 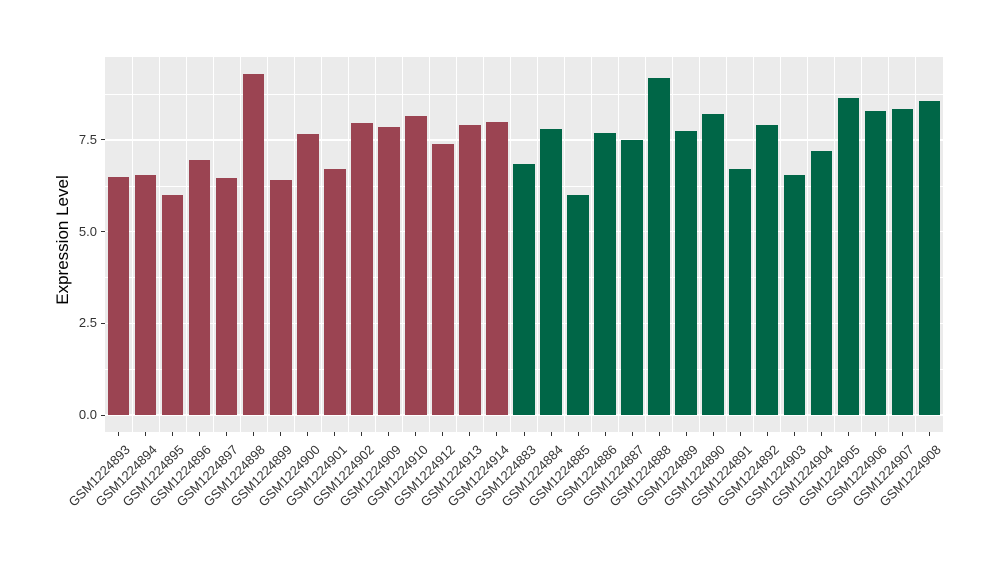 I want to click on y-tick-label: 7.5, so click(x=87, y=139).